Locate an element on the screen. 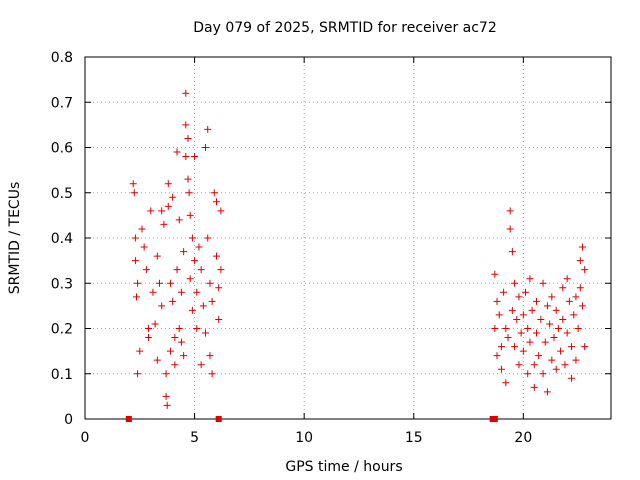 The height and width of the screenshot is (480, 640). y-tick-label: 0.4 is located at coordinates (62, 239).